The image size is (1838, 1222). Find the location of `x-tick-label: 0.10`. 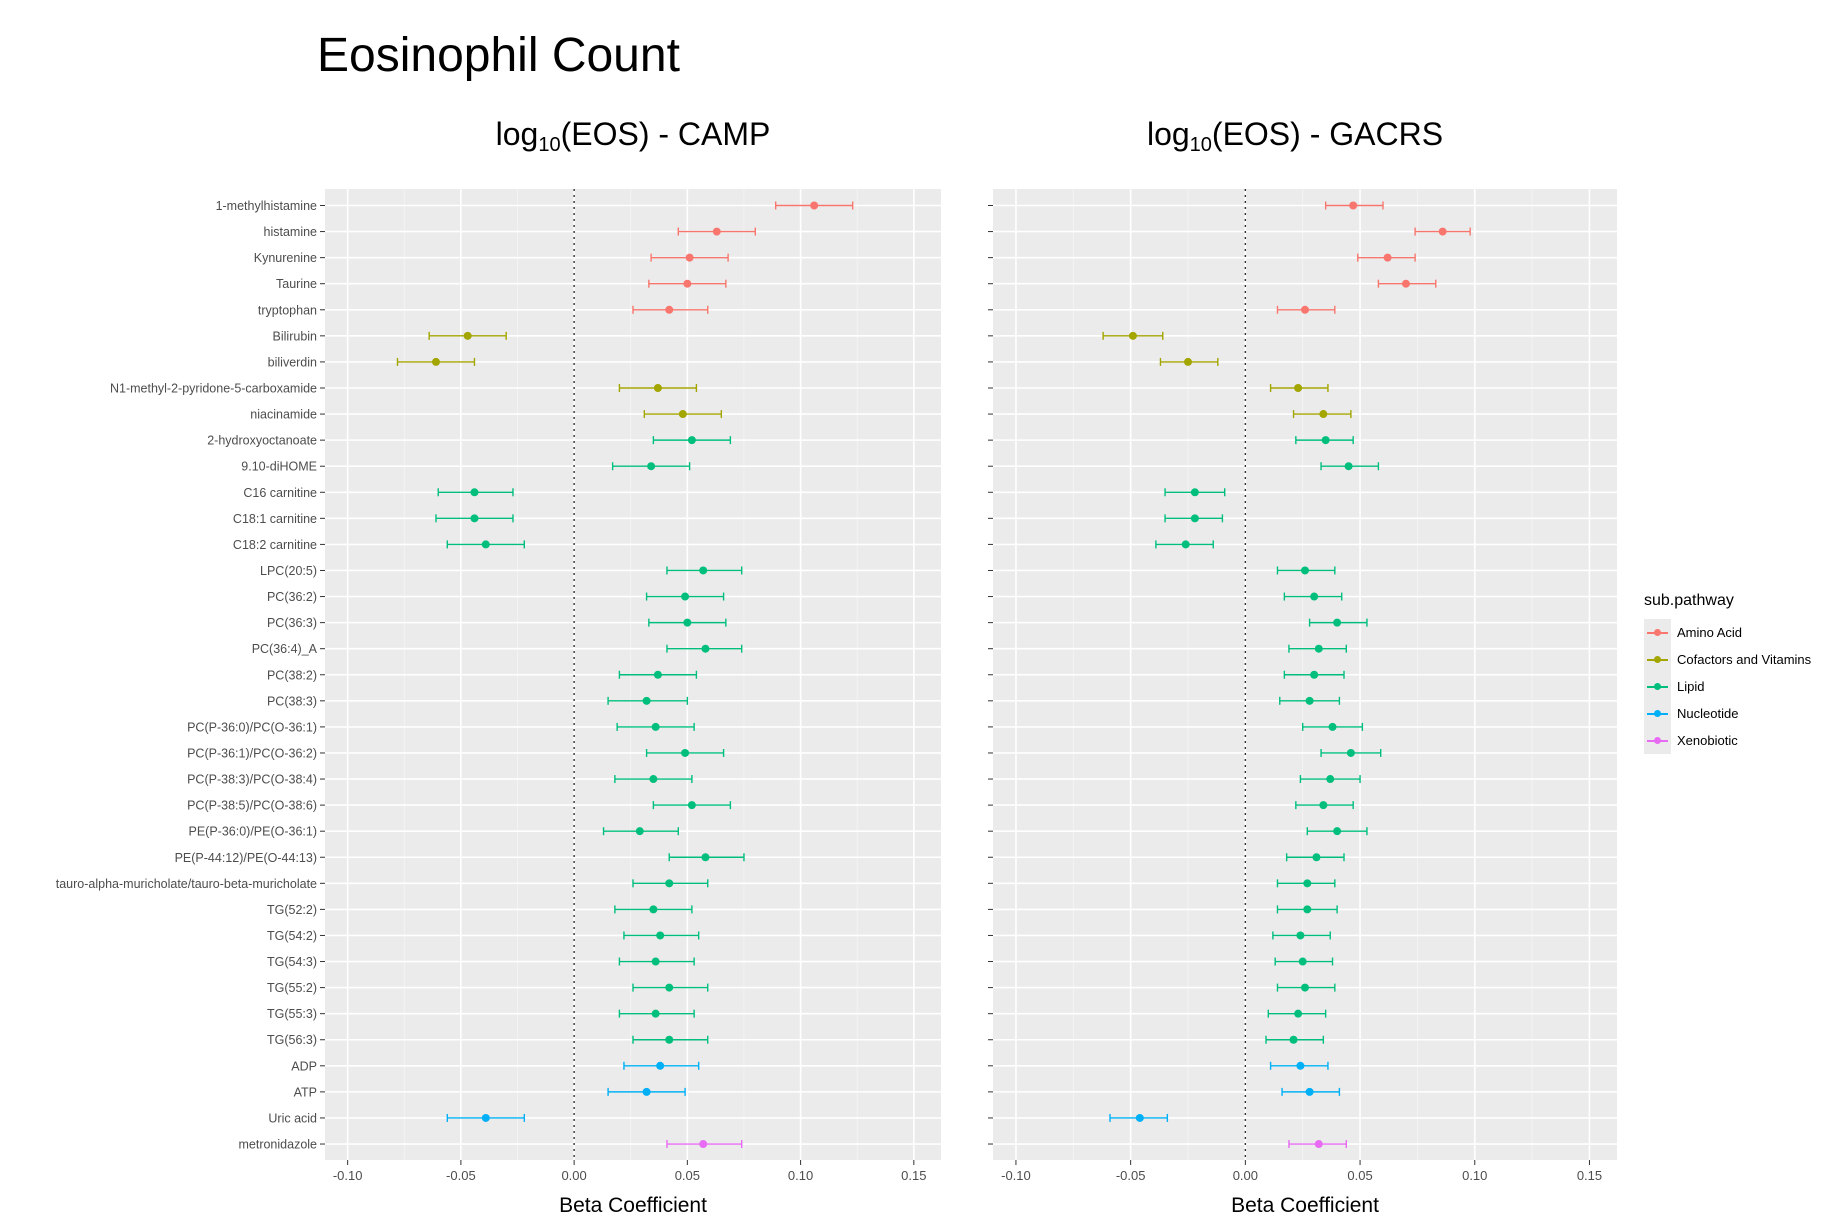

x-tick-label: 0.10 is located at coordinates (800, 1175).